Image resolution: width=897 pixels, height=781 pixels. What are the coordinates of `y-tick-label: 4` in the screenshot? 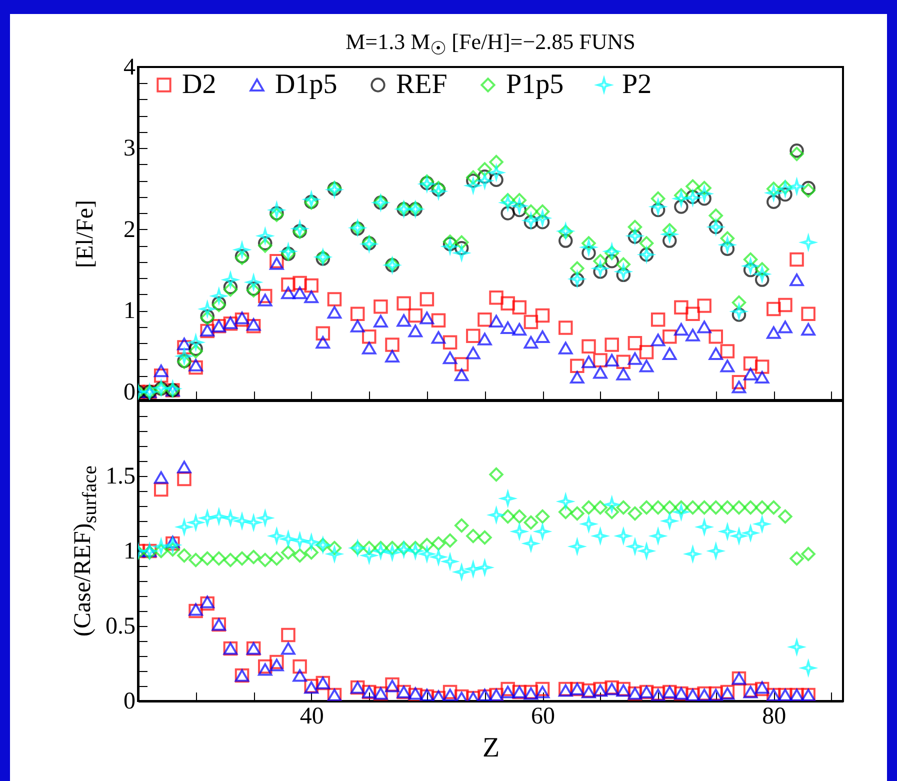 It's located at (130, 67).